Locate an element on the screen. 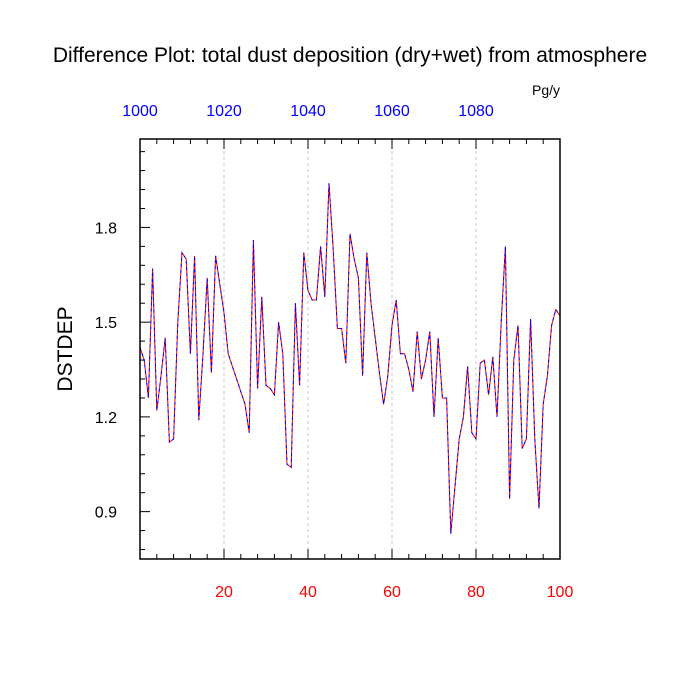  top-tick-label: 1080 is located at coordinates (476, 111).